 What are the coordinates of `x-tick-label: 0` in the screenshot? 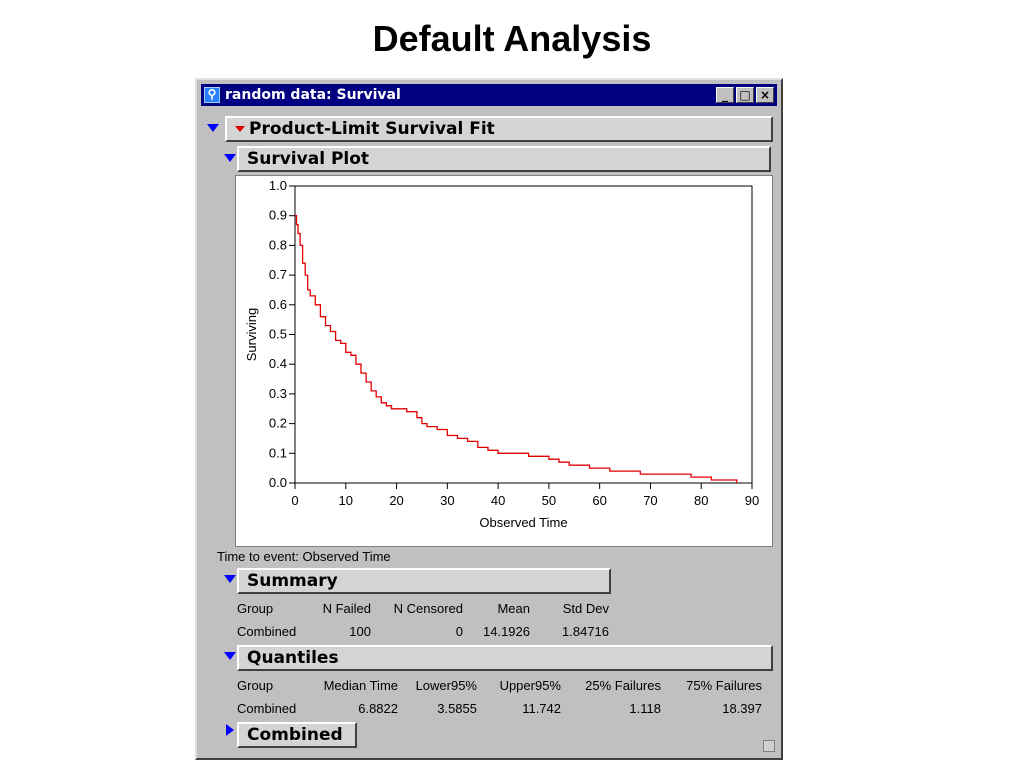 It's located at (294, 500).